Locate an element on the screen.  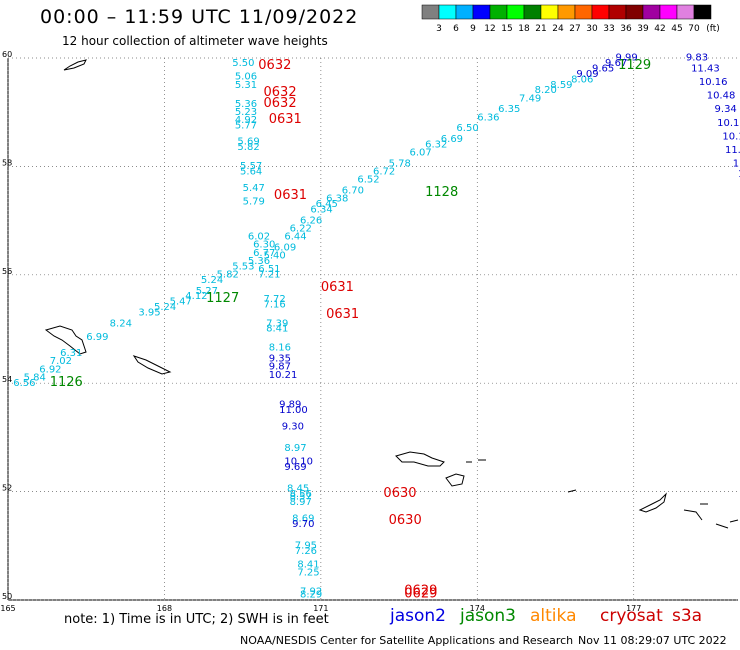
lat-tick-label: 56 is located at coordinates (7, 271).